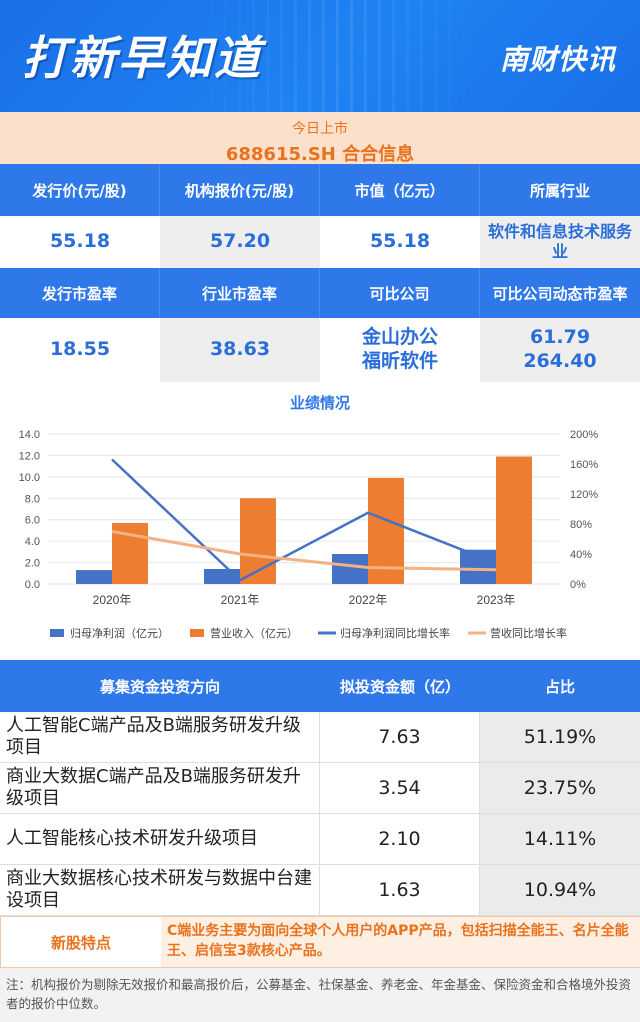 Image resolution: width=640 pixels, height=1022 pixels. What do you see at coordinates (159, 686) in the screenshot?
I see `fund-header-direction: 募集资金投资方向` at bounding box center [159, 686].